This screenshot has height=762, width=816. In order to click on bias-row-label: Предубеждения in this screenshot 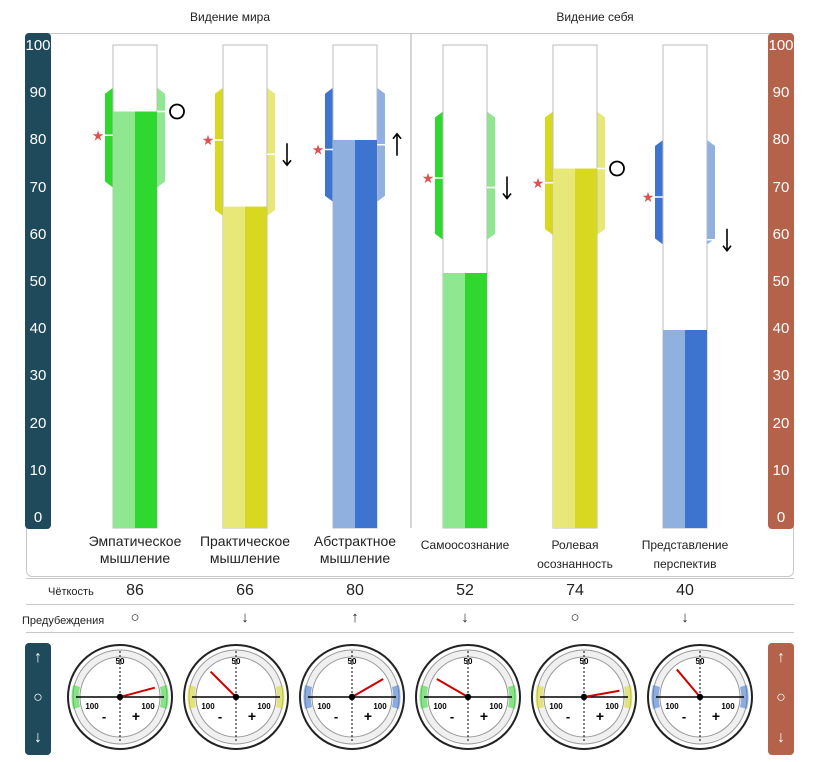, I will do `click(63, 621)`.